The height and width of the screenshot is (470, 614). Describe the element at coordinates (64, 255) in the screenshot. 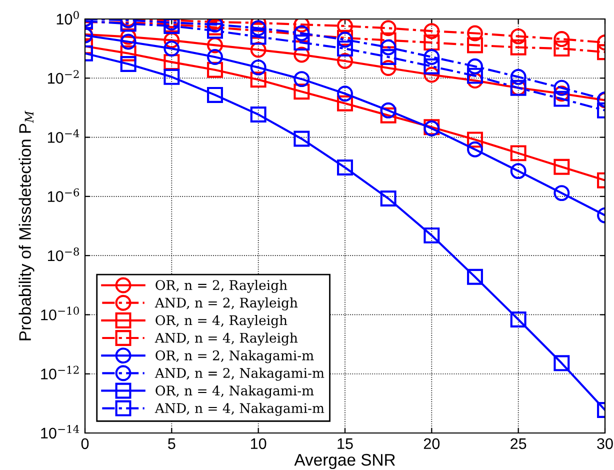

I see `y-tick-label: 10$^{−8}$` at that location.